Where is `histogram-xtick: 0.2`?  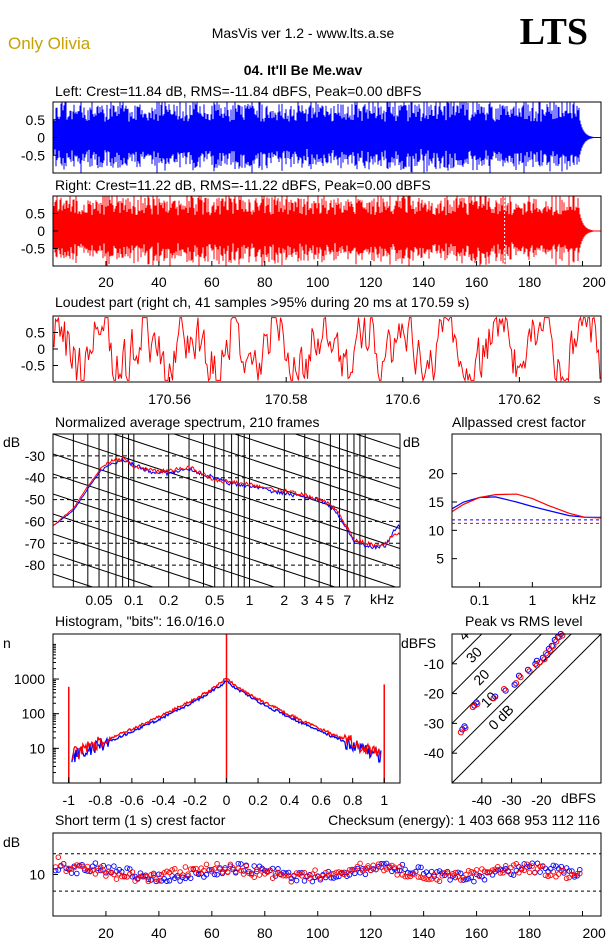
histogram-xtick: 0.2 is located at coordinates (258, 800).